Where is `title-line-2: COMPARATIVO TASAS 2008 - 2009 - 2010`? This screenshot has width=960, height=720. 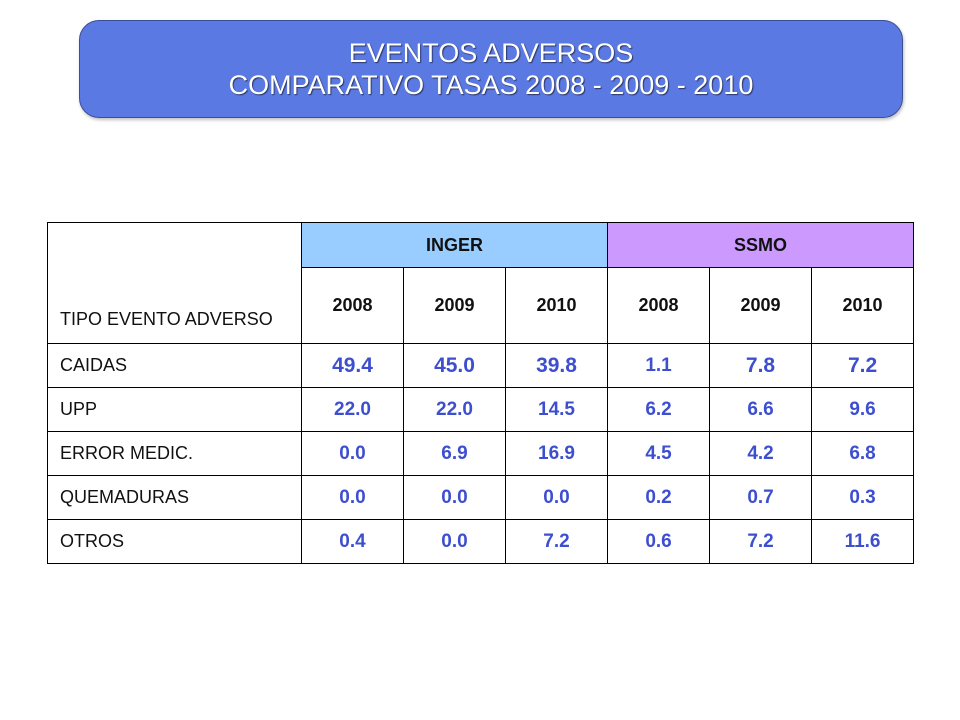 title-line-2: COMPARATIVO TASAS 2008 - 2009 - 2010 is located at coordinates (491, 85).